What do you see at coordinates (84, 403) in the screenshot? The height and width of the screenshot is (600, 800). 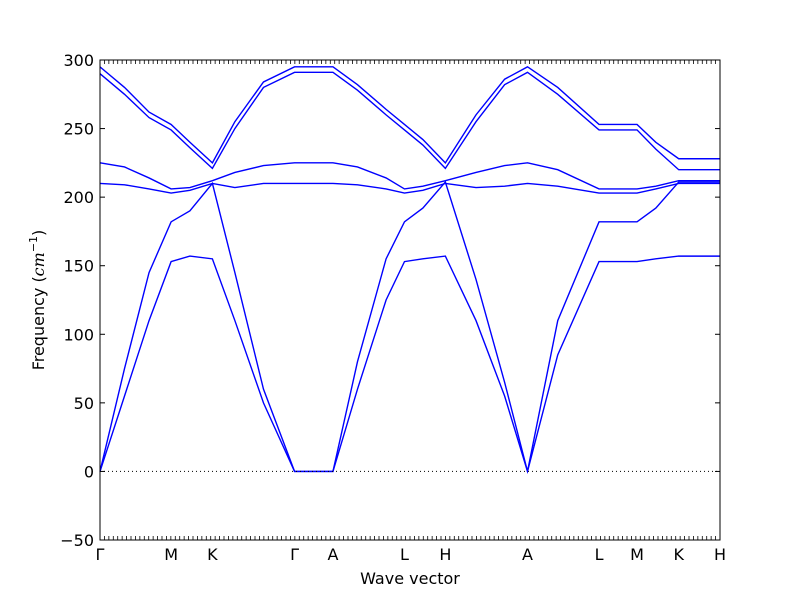 I see `y-tick-label: 50` at bounding box center [84, 403].